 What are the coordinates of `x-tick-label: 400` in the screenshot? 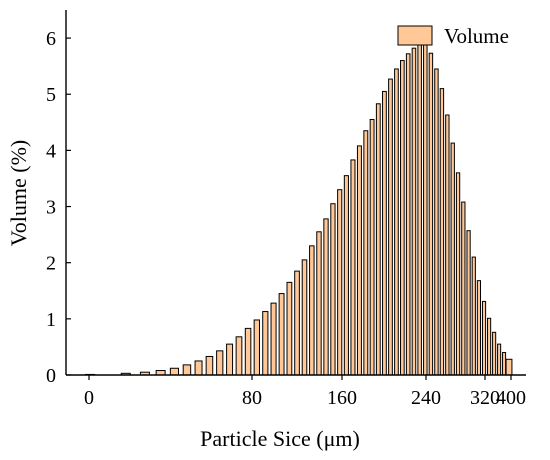 It's located at (511, 398).